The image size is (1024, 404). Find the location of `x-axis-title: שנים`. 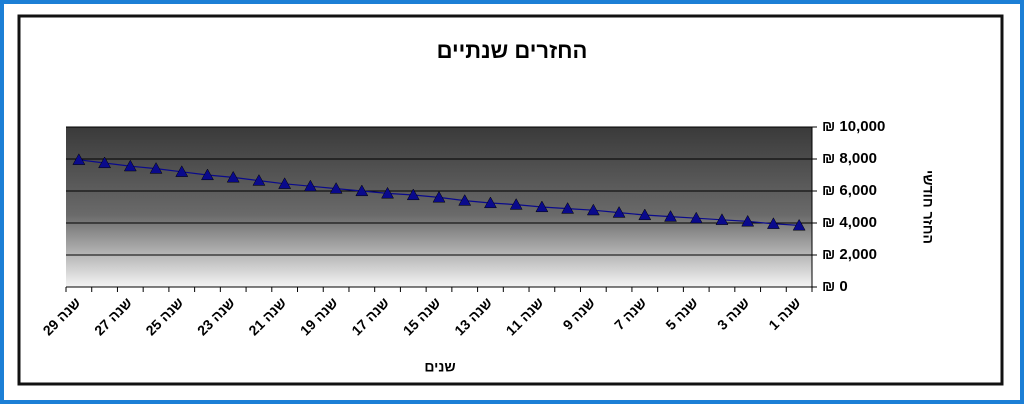

x-axis-title: שנים is located at coordinates (439, 367).